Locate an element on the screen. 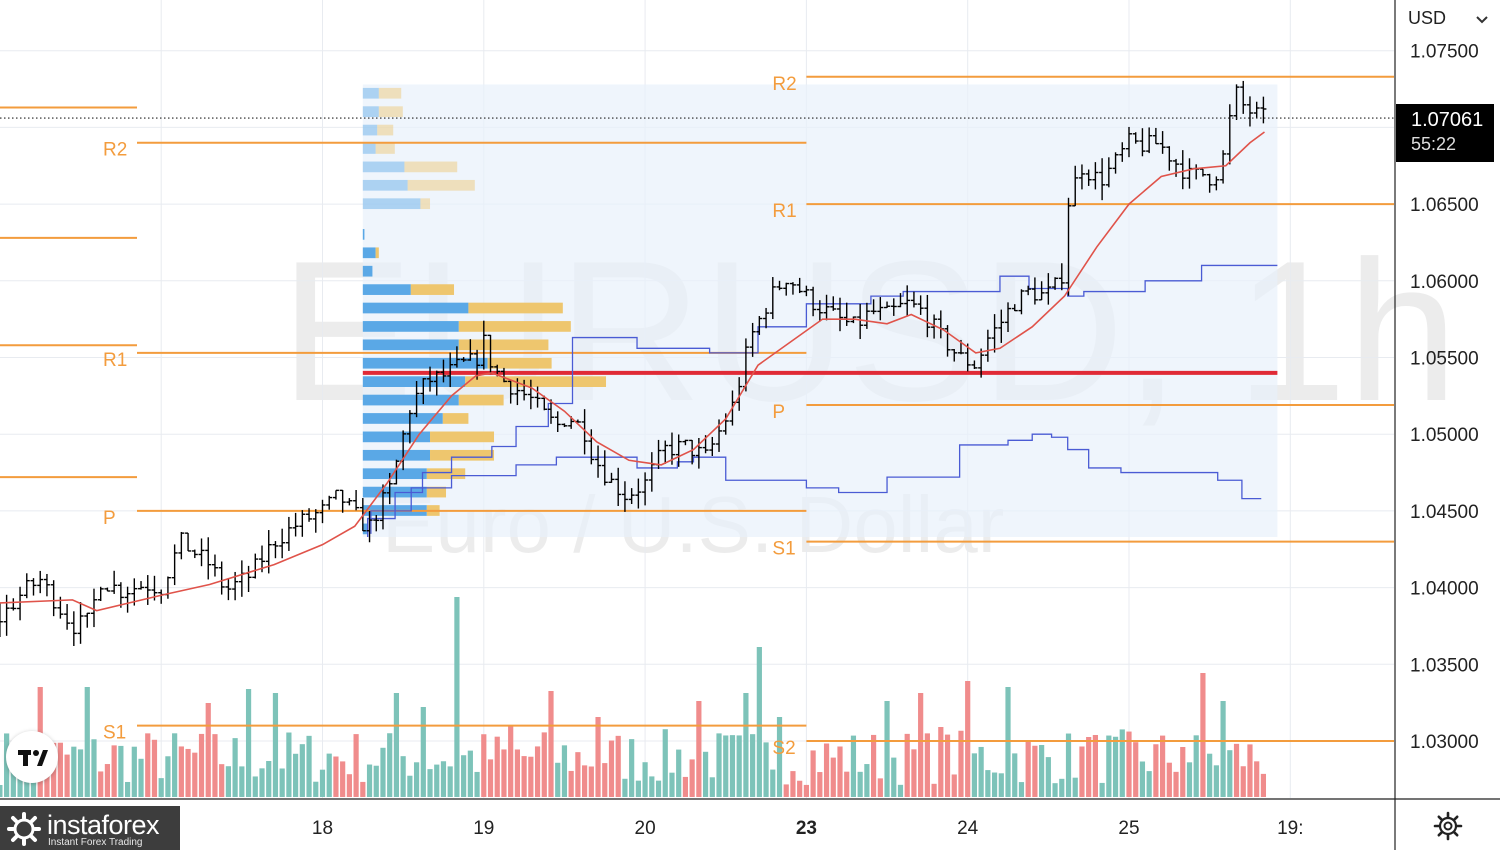 The width and height of the screenshot is (1500, 850). price-tick-label: 1.04000 is located at coordinates (1444, 589).